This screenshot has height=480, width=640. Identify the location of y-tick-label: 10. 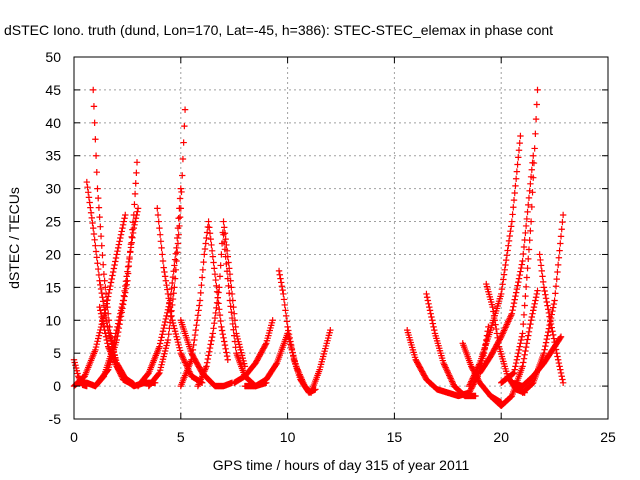
(53, 320).